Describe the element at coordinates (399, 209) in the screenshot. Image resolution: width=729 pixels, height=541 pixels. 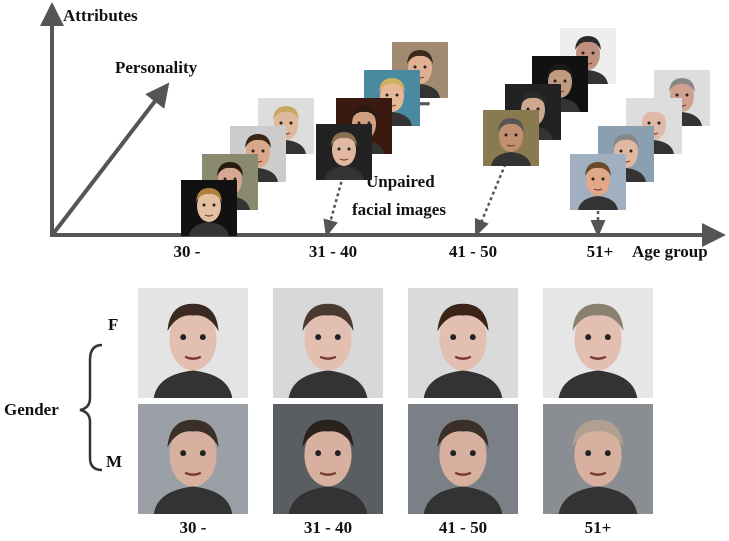
I see `unpaired-label-line2: facial images` at that location.